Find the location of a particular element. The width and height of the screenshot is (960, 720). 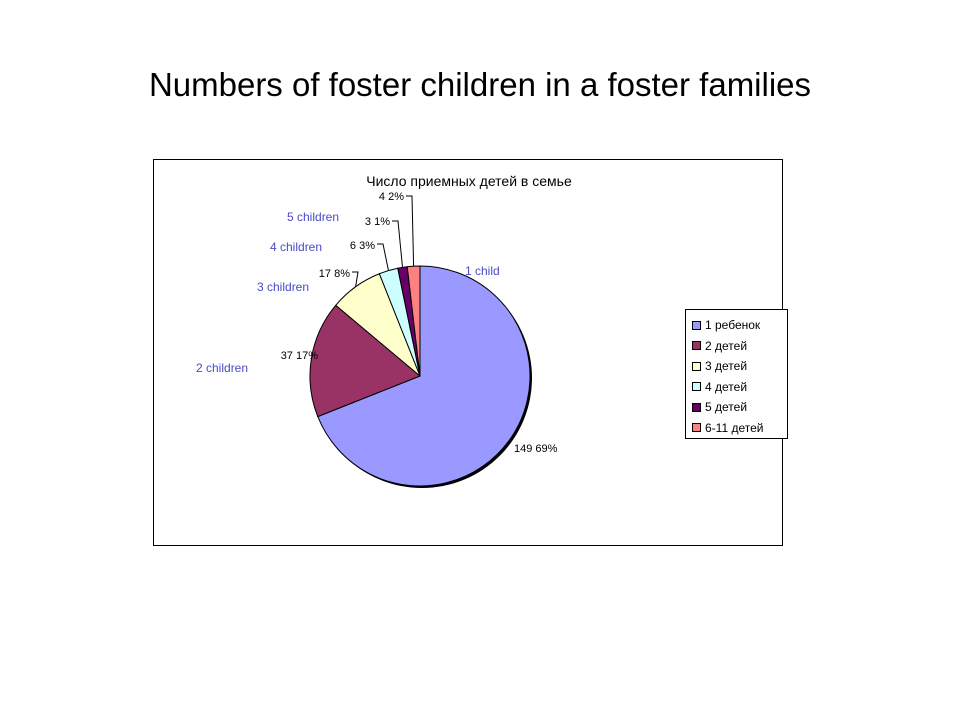

annotation-5-children: 5 children is located at coordinates (313, 217).